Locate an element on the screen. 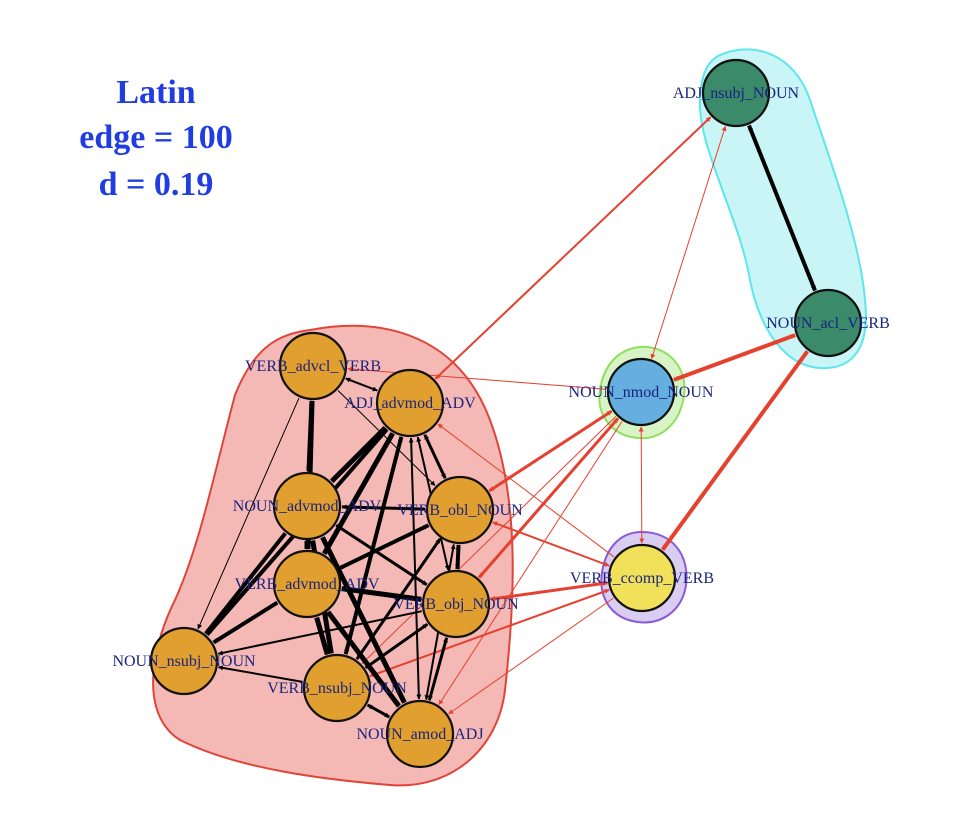  edge-adj_nsubj_noun-adj_advmod_adv is located at coordinates (573, 248).